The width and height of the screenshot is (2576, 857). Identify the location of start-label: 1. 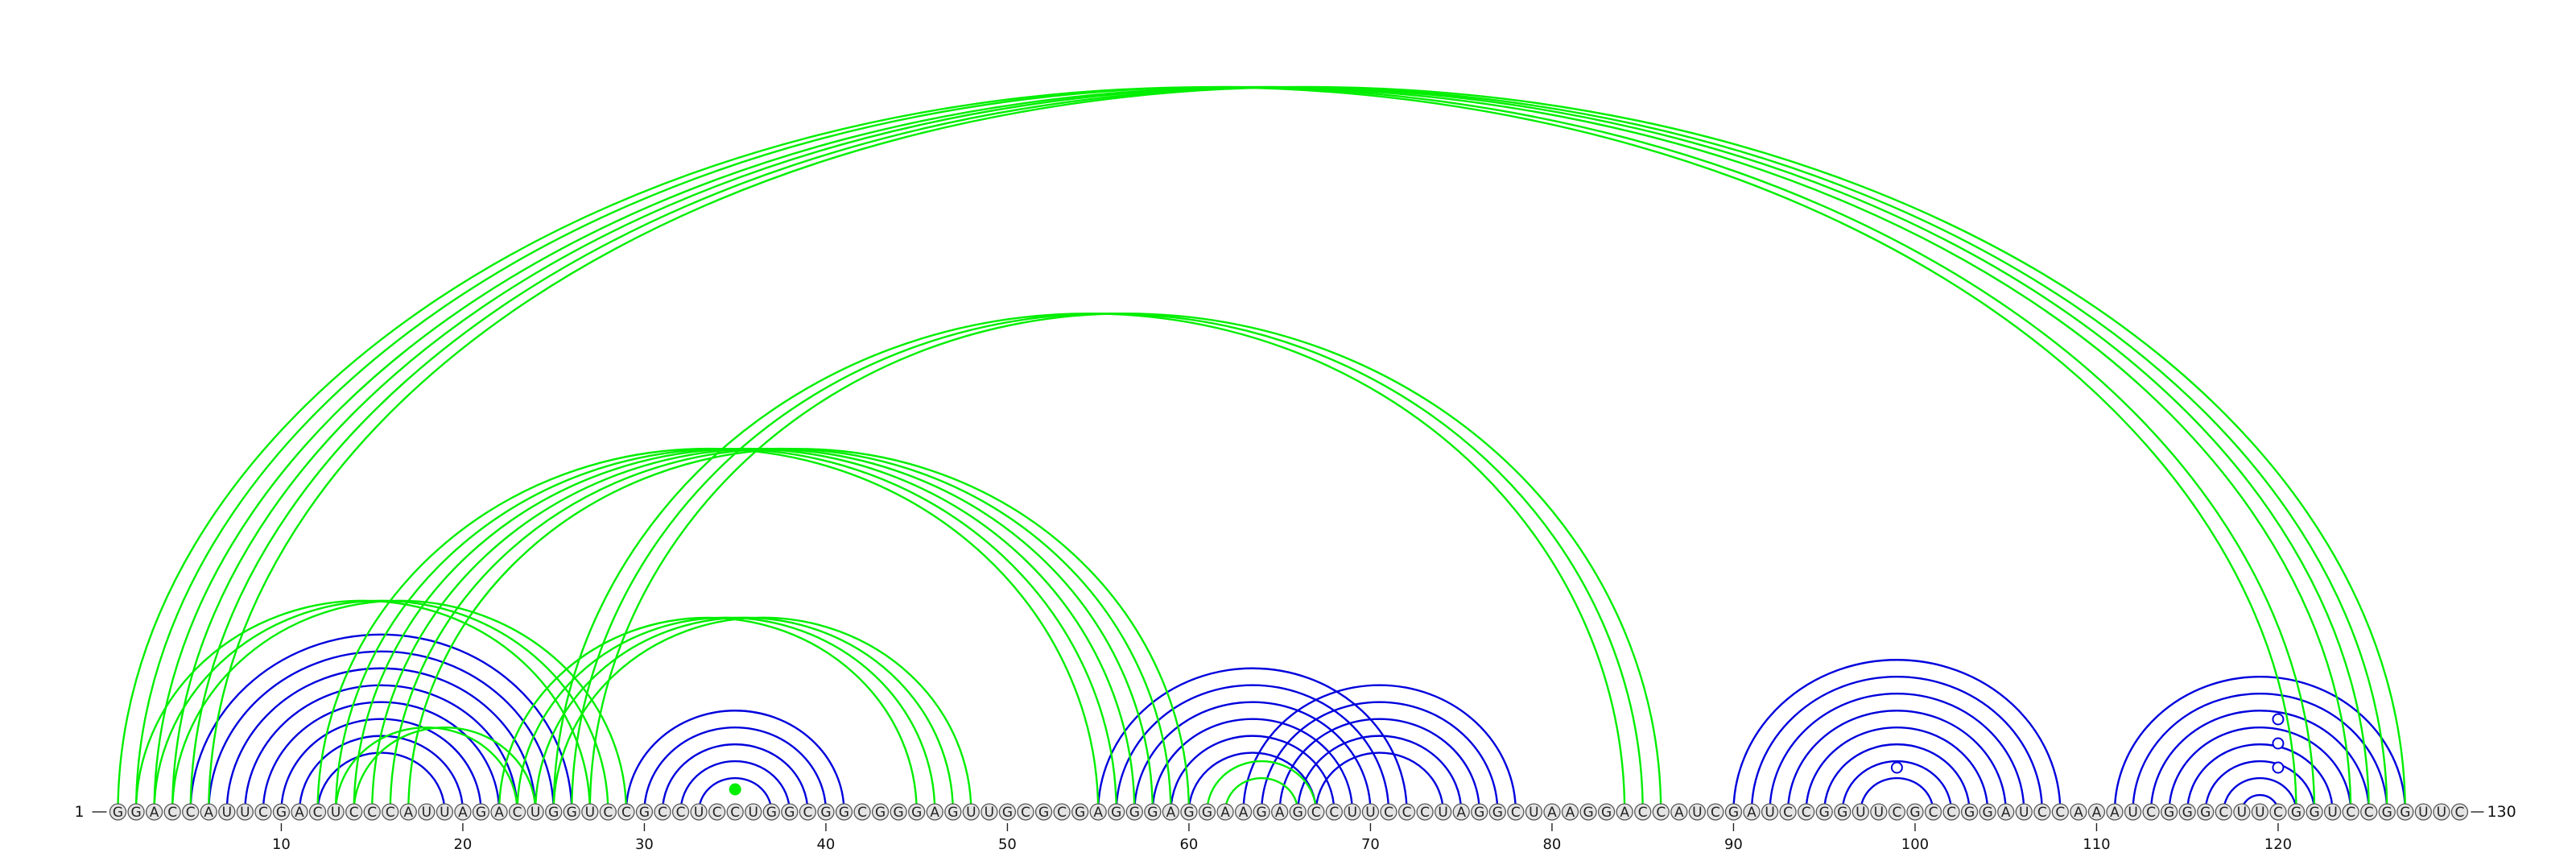
(79, 812).